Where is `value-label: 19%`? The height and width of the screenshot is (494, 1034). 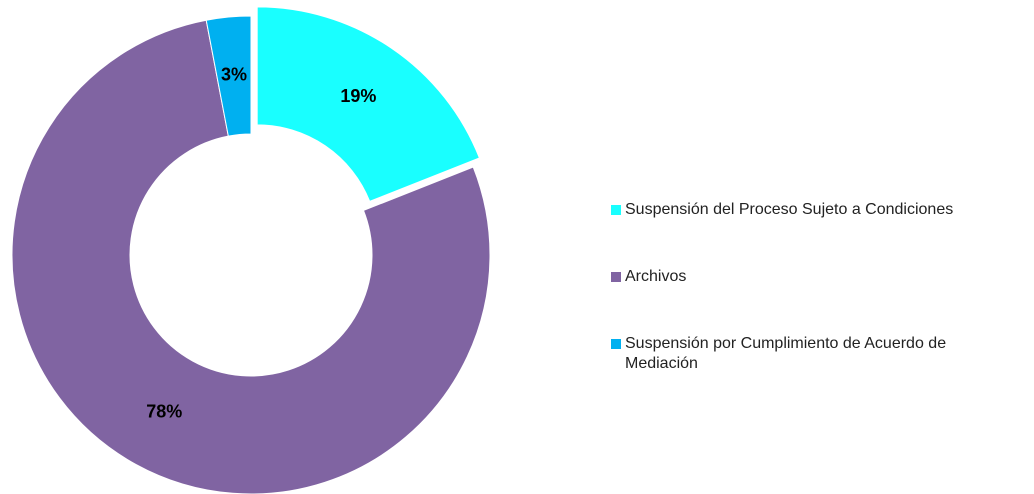
value-label: 19% is located at coordinates (358, 96).